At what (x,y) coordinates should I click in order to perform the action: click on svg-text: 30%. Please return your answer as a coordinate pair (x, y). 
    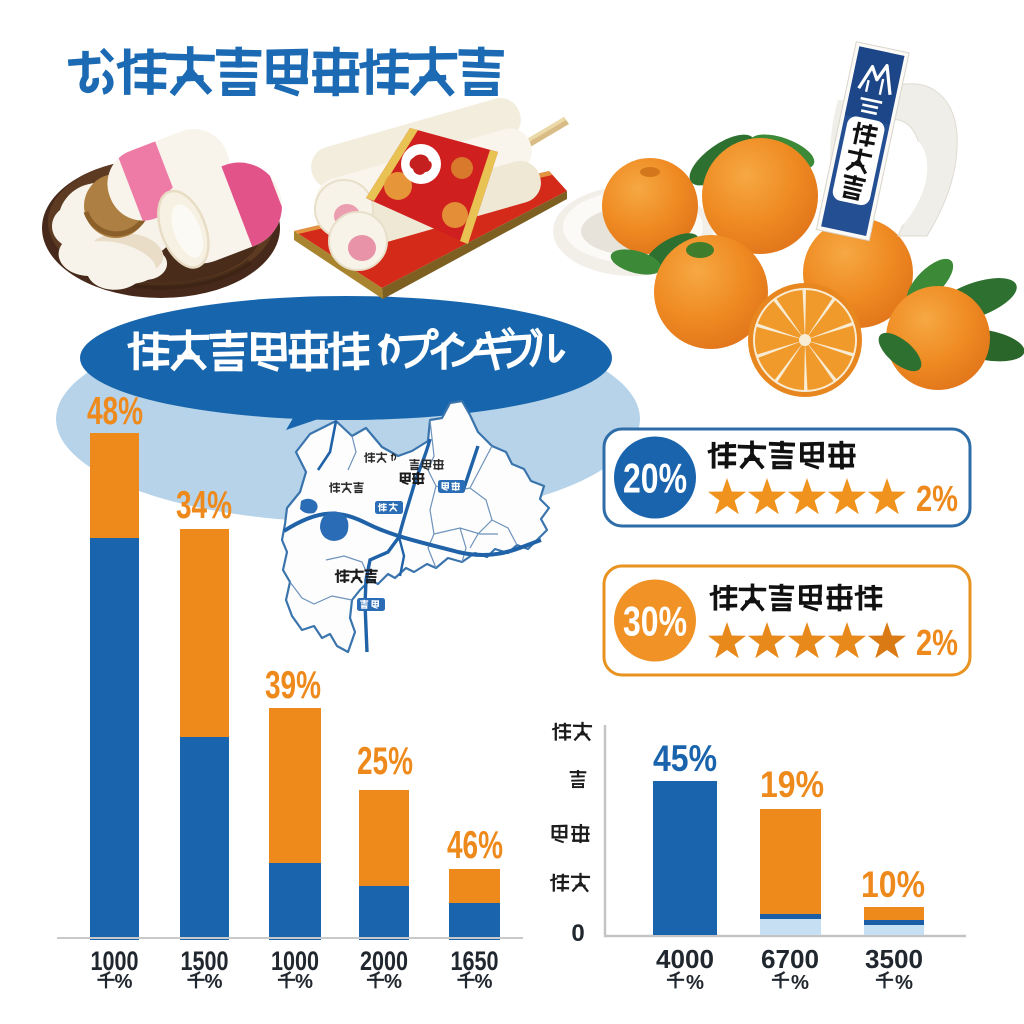
    Looking at the image, I should click on (655, 621).